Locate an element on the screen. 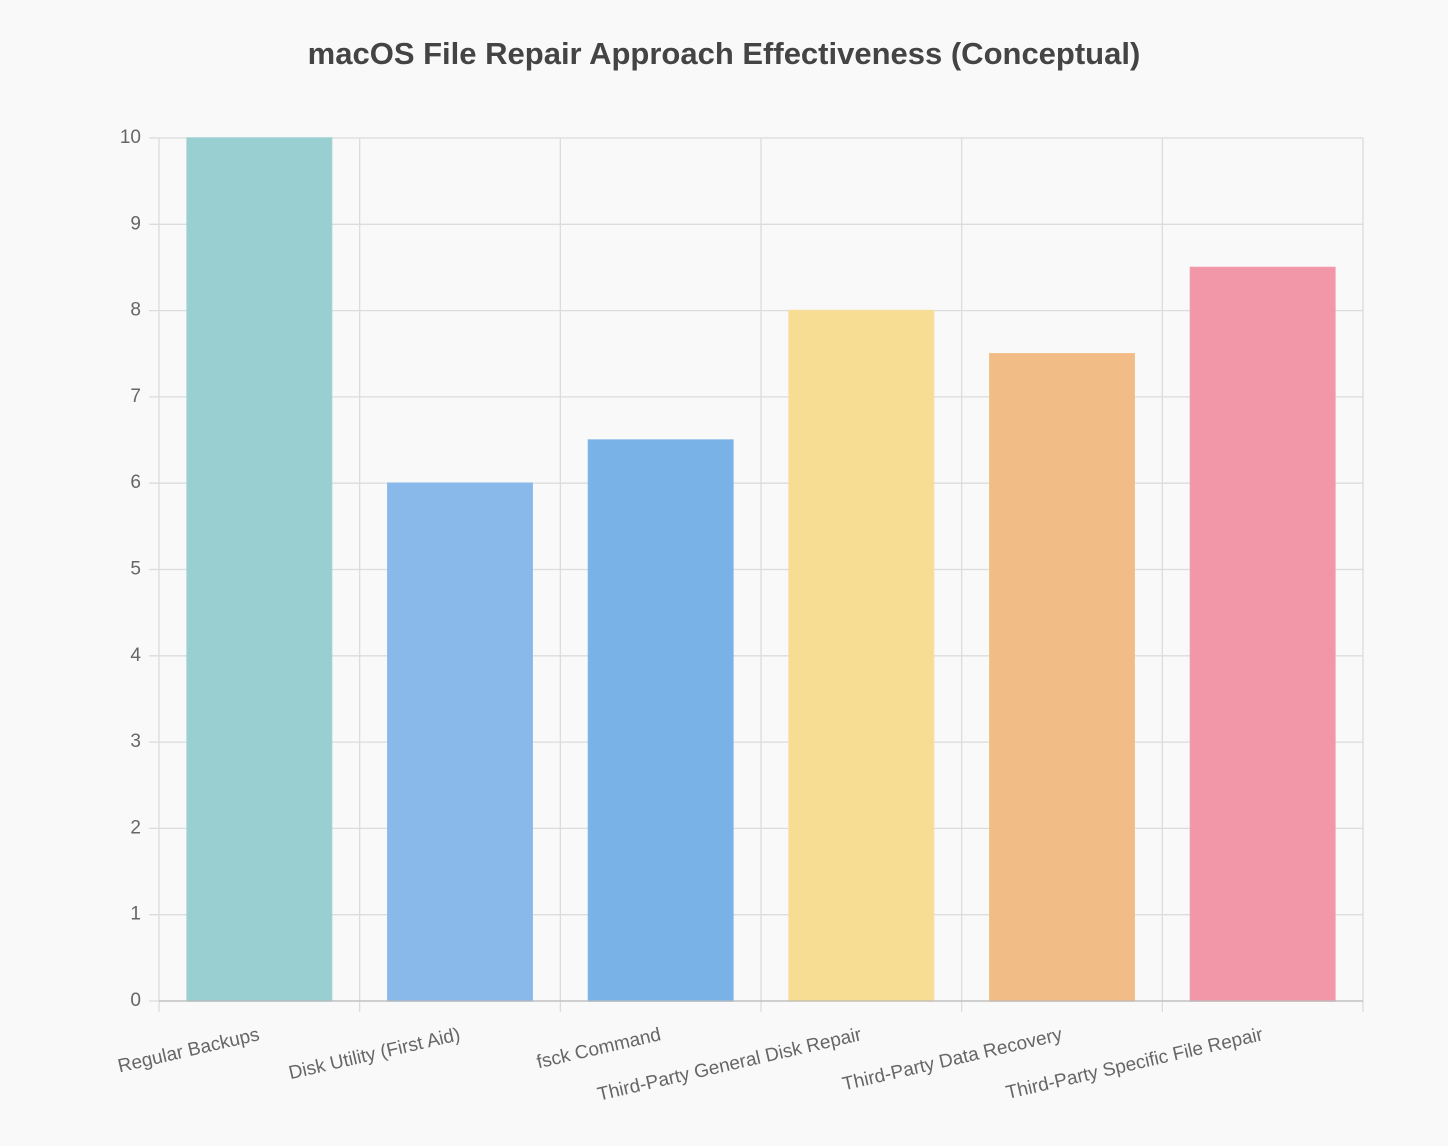  y-tick-label: 3 is located at coordinates (135, 741).